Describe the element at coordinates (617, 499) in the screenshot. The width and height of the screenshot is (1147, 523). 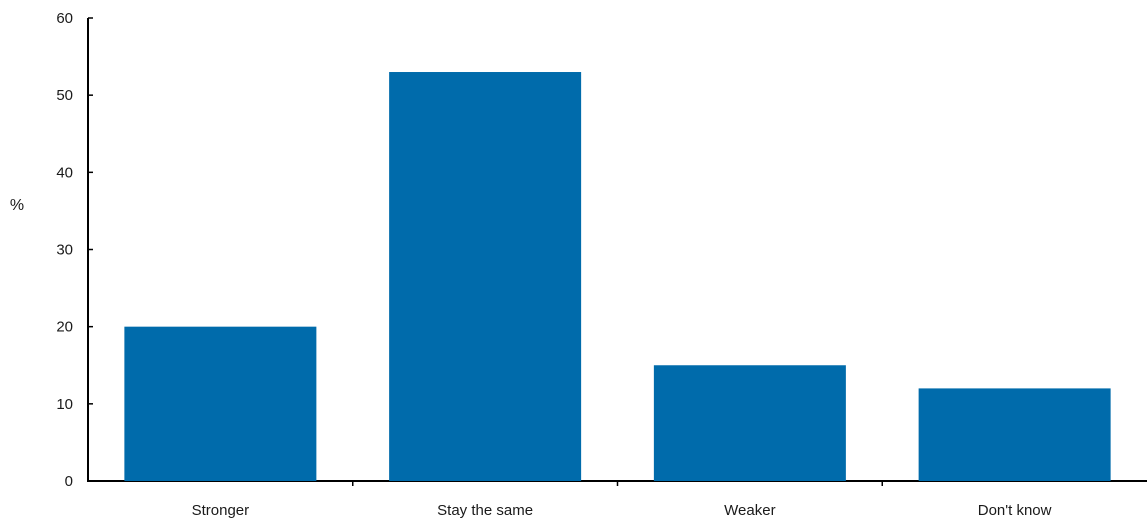
I see `x-axis: Stronger Stay the same Weaker Don't know` at that location.